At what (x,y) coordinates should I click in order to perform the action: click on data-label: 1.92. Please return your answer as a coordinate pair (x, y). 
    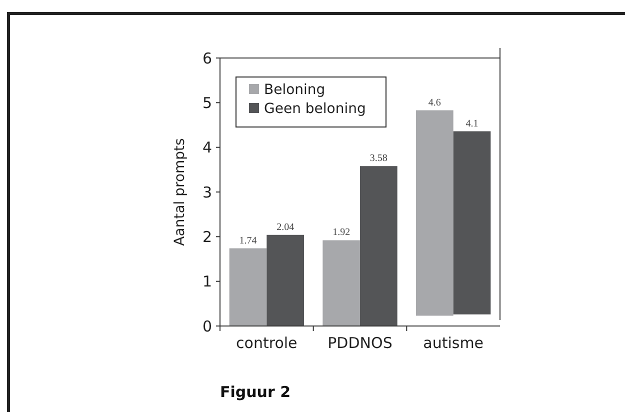
    Looking at the image, I should click on (341, 232).